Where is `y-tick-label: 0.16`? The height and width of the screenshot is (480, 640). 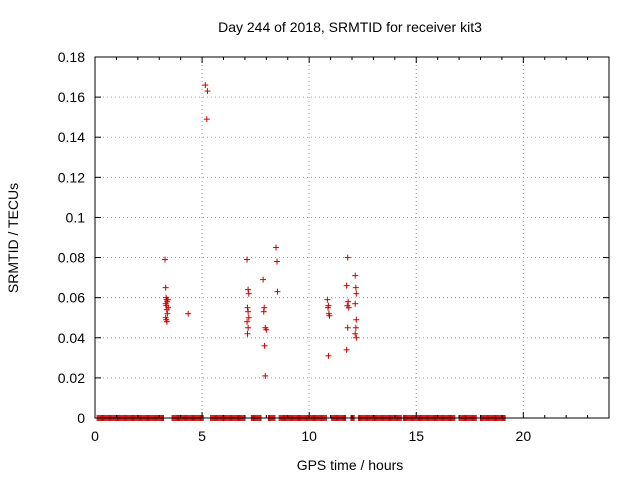
y-tick-label: 0.16 is located at coordinates (71, 97).